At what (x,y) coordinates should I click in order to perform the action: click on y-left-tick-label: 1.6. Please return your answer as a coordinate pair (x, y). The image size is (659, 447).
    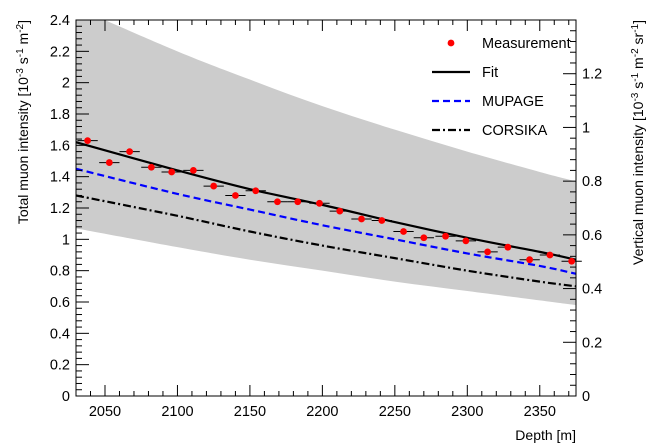
    Looking at the image, I should click on (60, 146).